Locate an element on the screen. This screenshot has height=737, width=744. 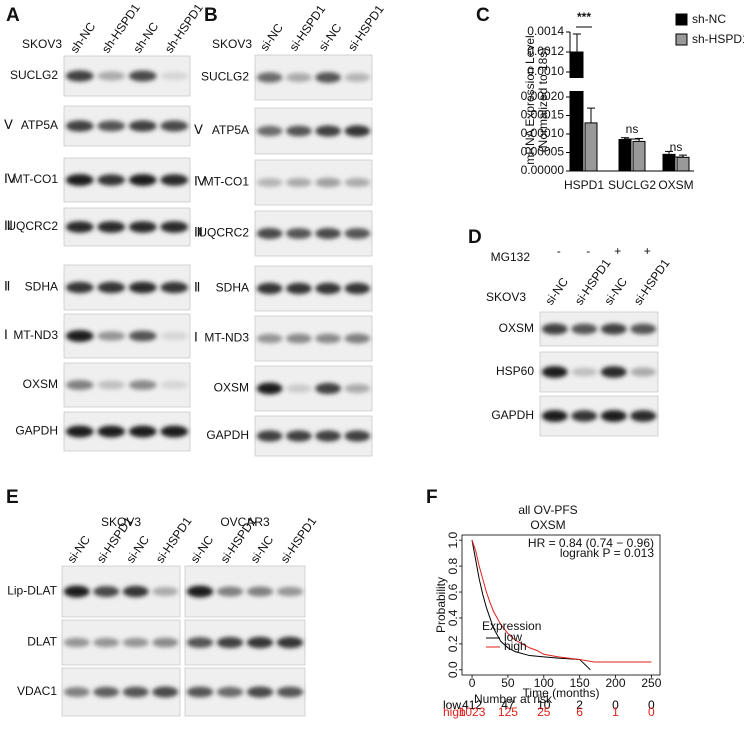
row-label: GAPDH is located at coordinates (227, 435).